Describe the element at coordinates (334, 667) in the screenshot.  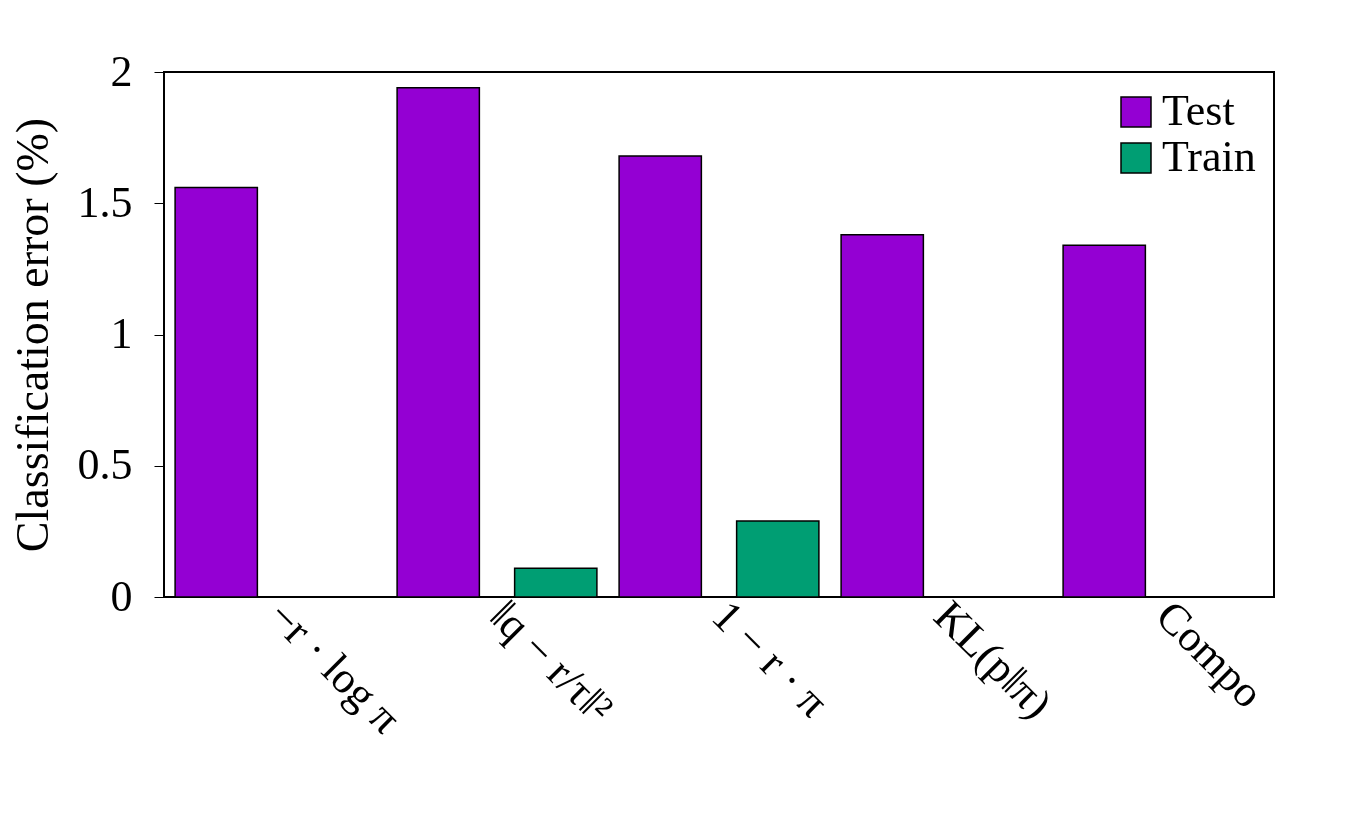
I see `x-tick-label: −r · log π` at that location.